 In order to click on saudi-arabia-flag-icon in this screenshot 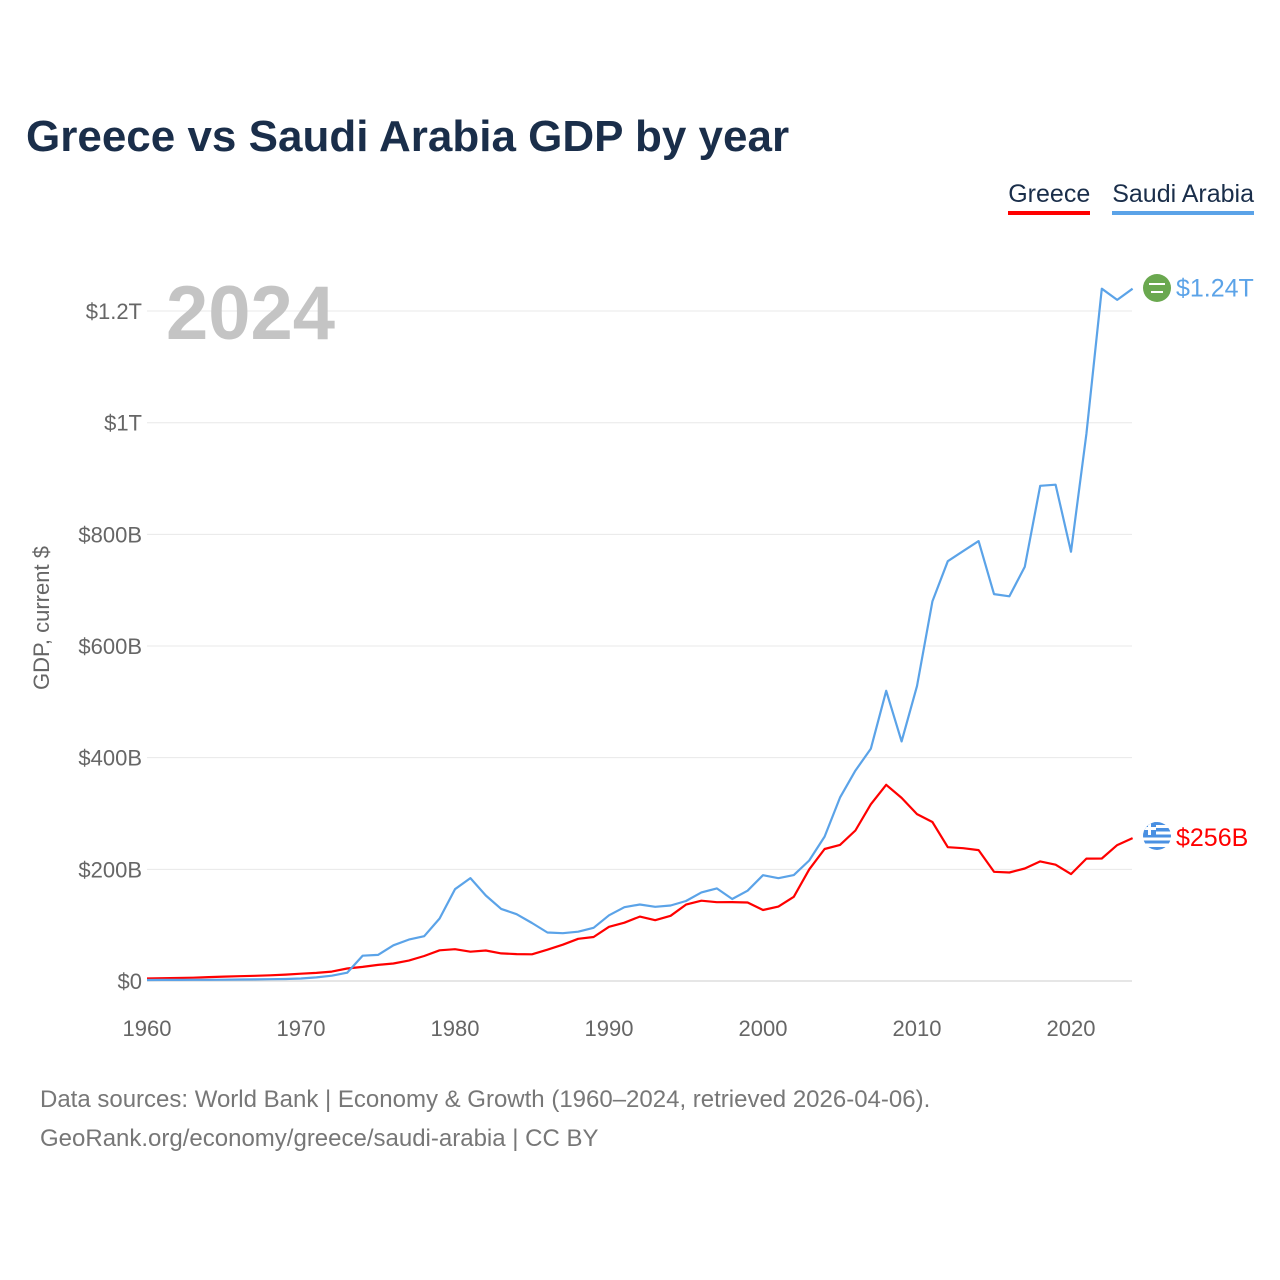, I will do `click(1157, 288)`.